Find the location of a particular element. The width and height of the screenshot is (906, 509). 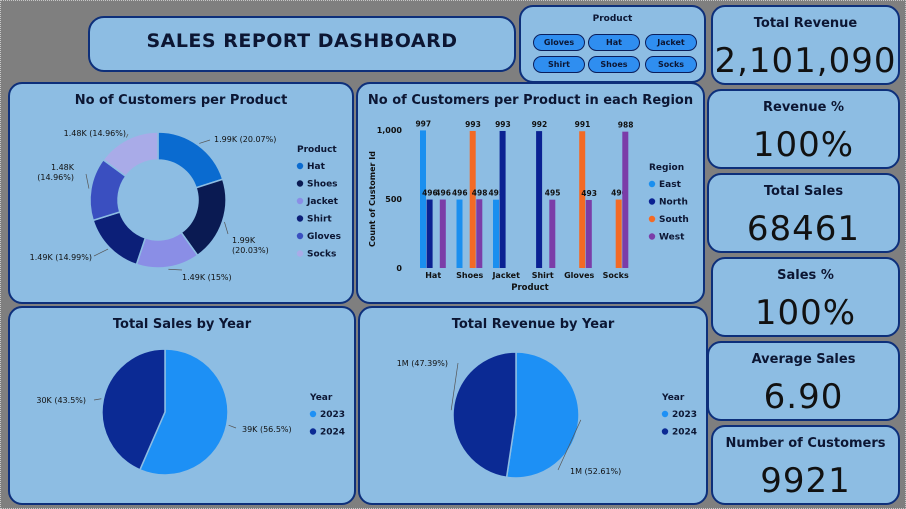

x-tick-label-gloves: Gloves is located at coordinates (579, 275).